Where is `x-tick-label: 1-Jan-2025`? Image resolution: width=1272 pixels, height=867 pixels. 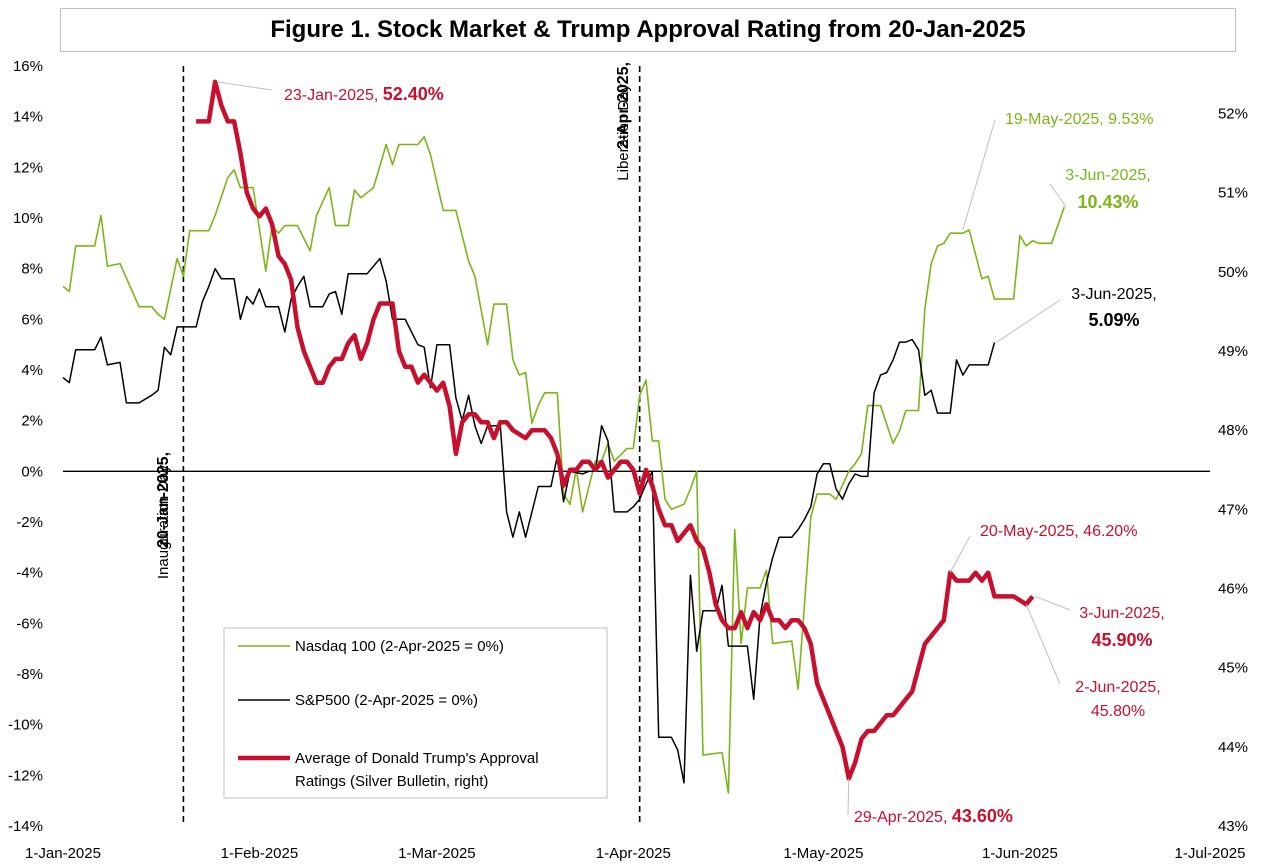 x-tick-label: 1-Jan-2025 is located at coordinates (63, 853).